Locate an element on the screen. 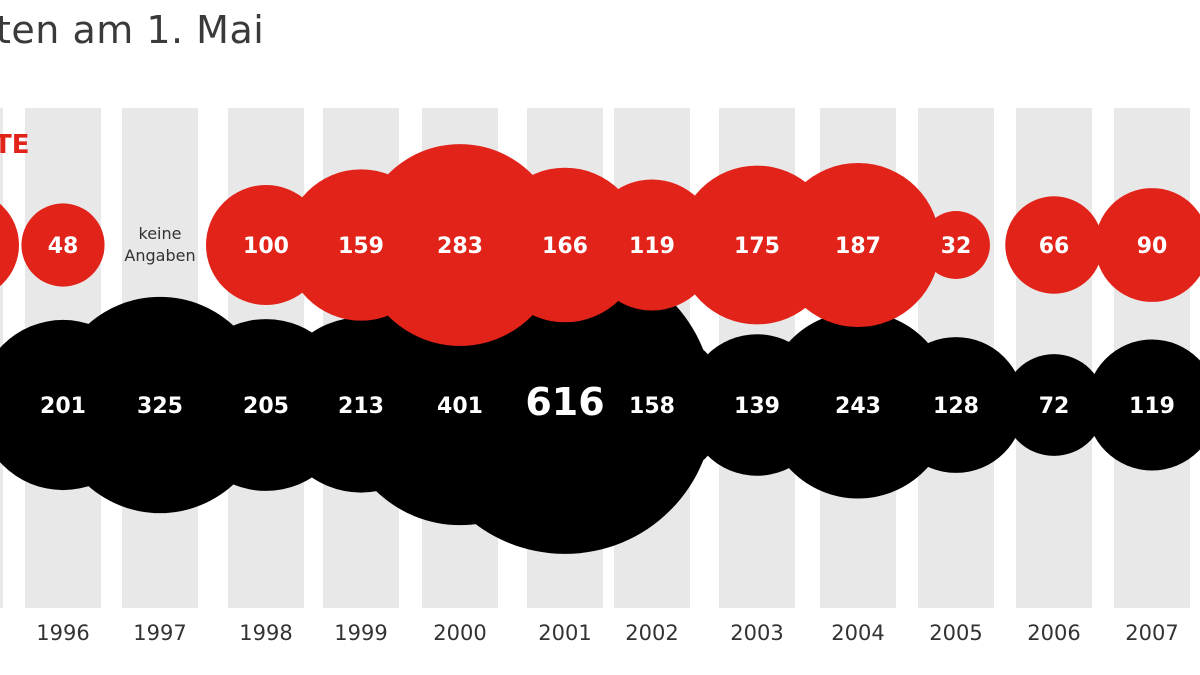 The height and width of the screenshot is (675, 1200). data-label-black: 139 is located at coordinates (757, 406).